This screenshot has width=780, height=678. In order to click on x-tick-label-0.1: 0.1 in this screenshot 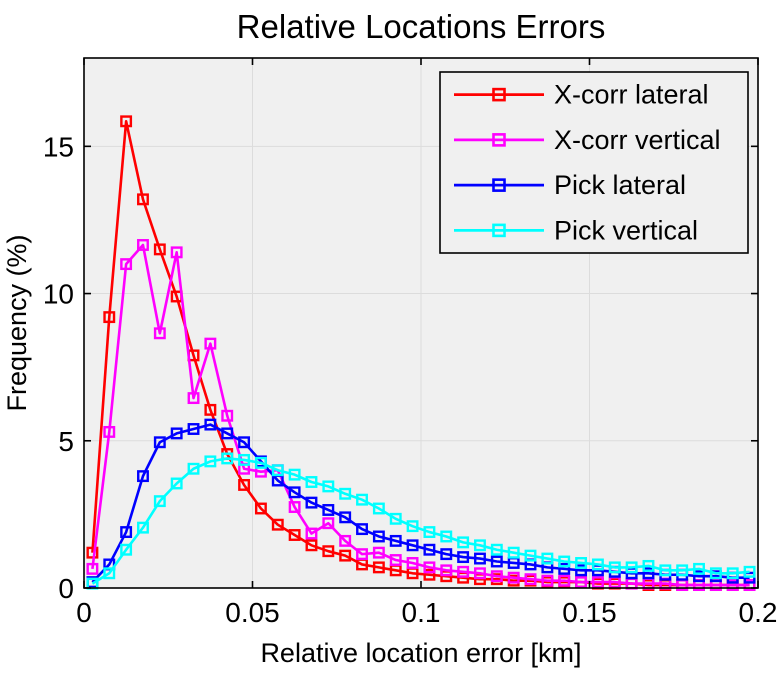, I will do `click(421, 612)`.